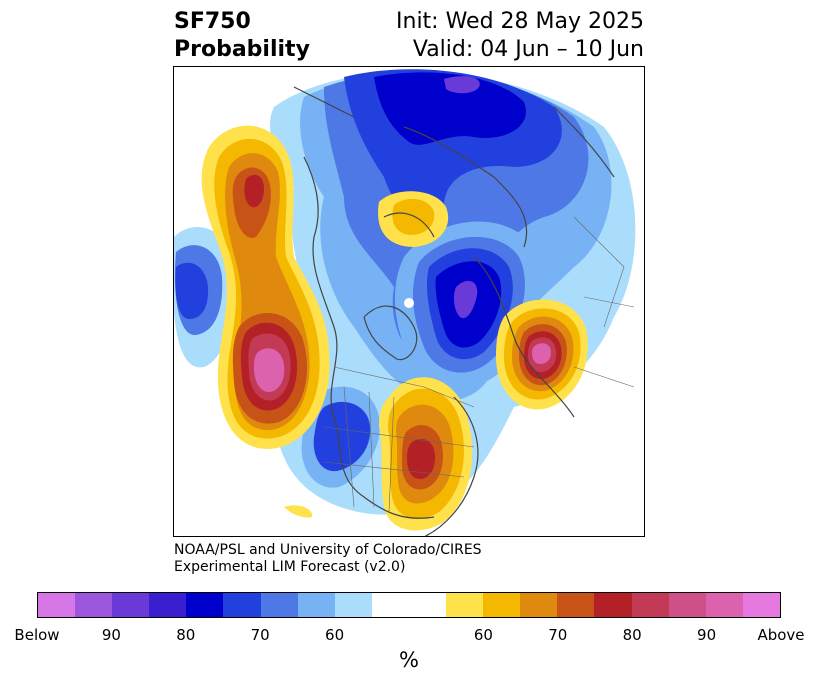 This screenshot has height=686, width=819. Describe the element at coordinates (212, 21) in the screenshot. I see `variable-title: SF750` at that location.